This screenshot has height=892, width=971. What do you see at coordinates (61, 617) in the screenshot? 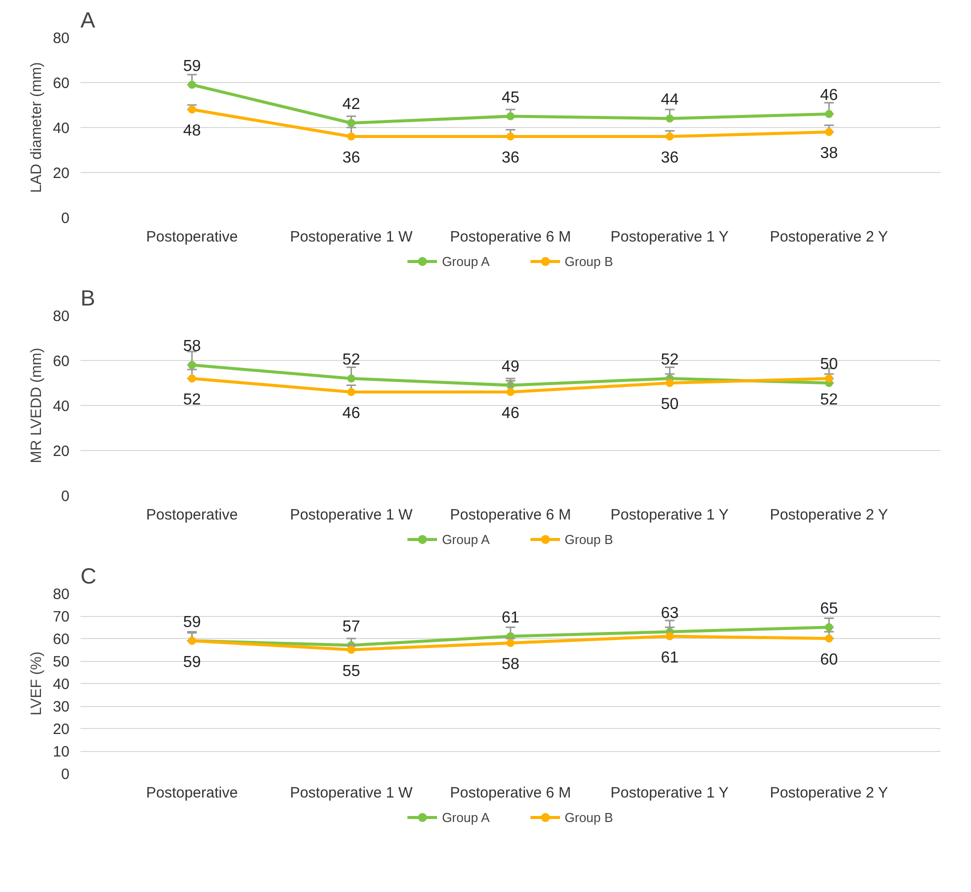
I see `y-tick-label: 70` at bounding box center [61, 617].